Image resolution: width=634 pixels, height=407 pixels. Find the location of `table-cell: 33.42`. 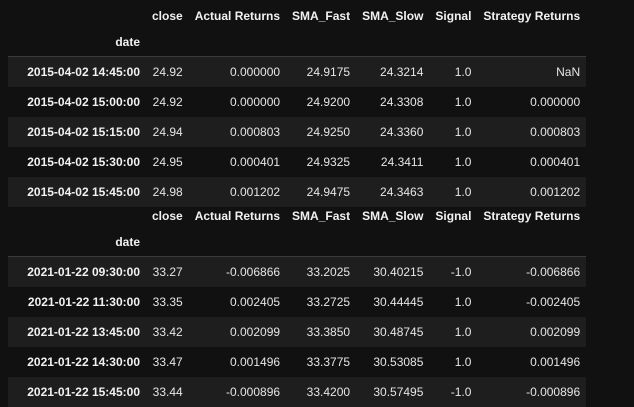

table-cell: 33.42 is located at coordinates (167, 332).